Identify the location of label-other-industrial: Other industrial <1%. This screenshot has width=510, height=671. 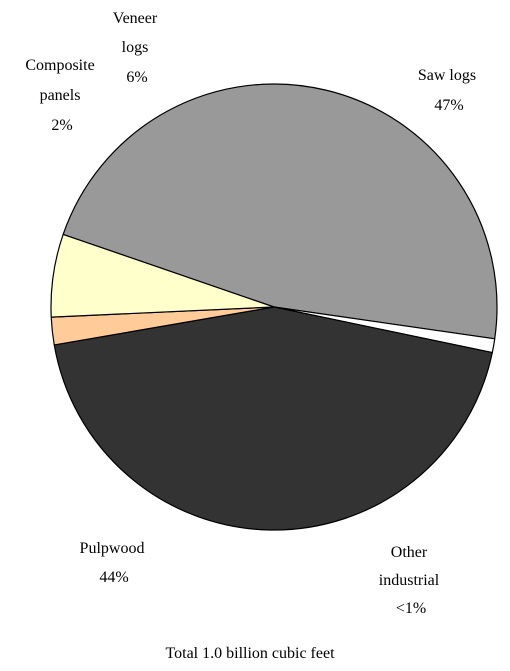
(411, 580).